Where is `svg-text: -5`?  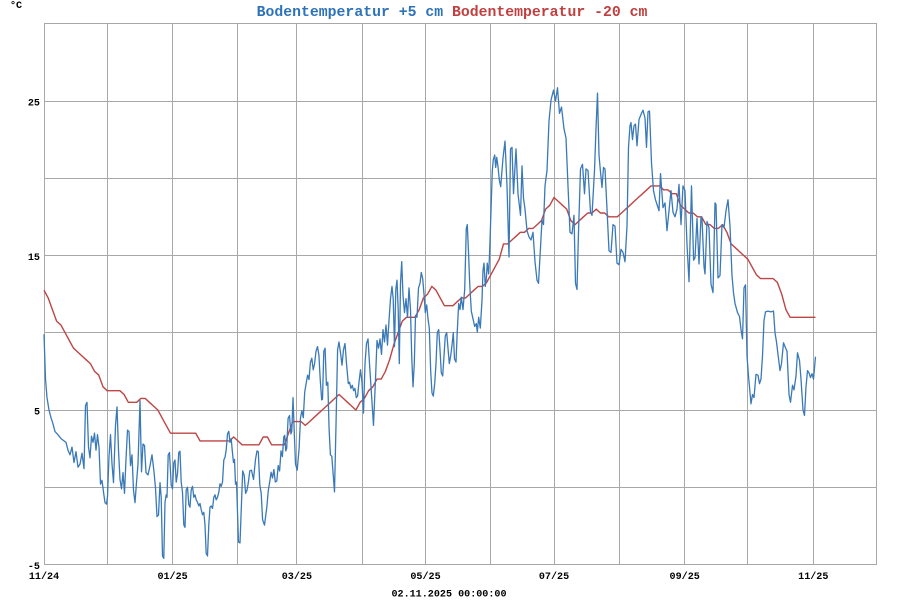
svg-text: -5 is located at coordinates (34, 567).